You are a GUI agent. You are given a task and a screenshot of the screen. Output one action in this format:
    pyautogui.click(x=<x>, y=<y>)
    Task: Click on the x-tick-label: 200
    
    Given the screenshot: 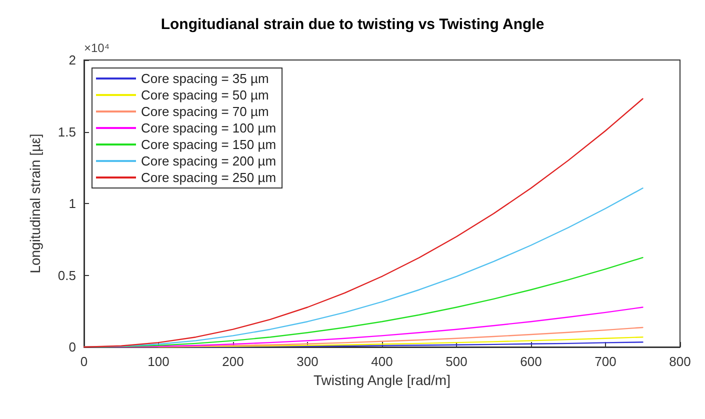 What is the action you would take?
    pyautogui.click(x=233, y=361)
    